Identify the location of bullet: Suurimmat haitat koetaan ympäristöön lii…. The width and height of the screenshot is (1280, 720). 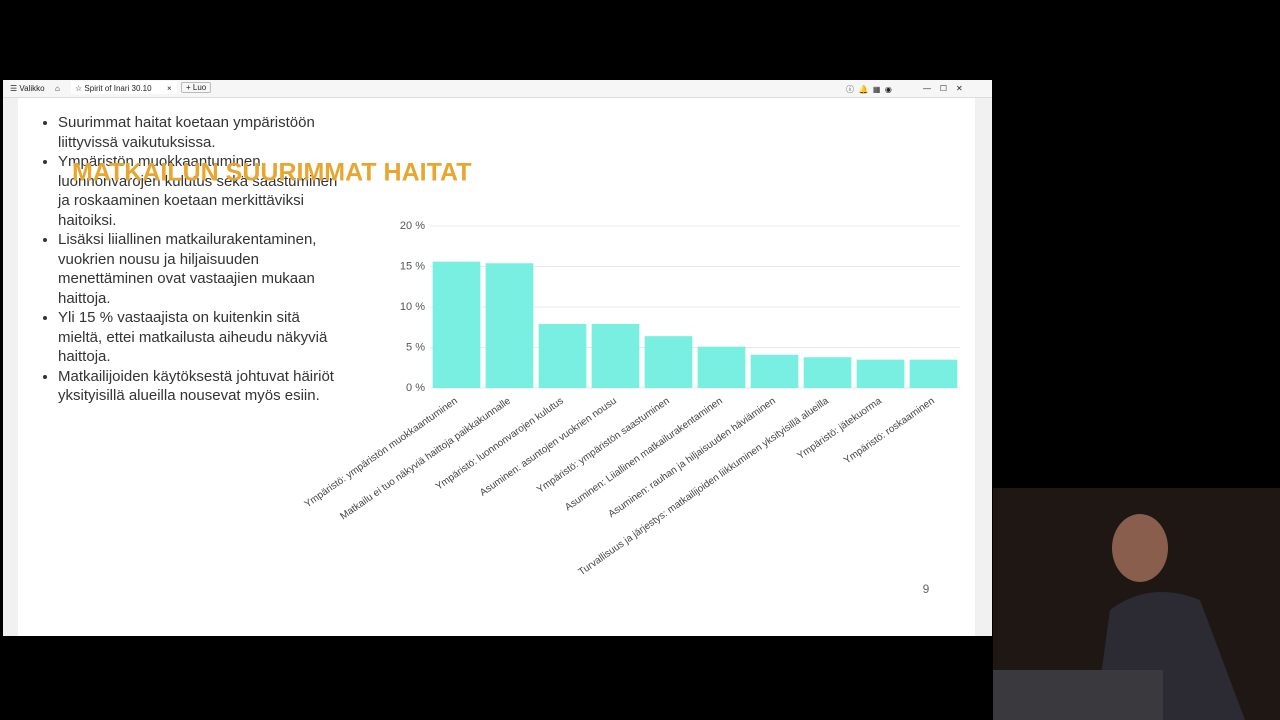
(203, 132).